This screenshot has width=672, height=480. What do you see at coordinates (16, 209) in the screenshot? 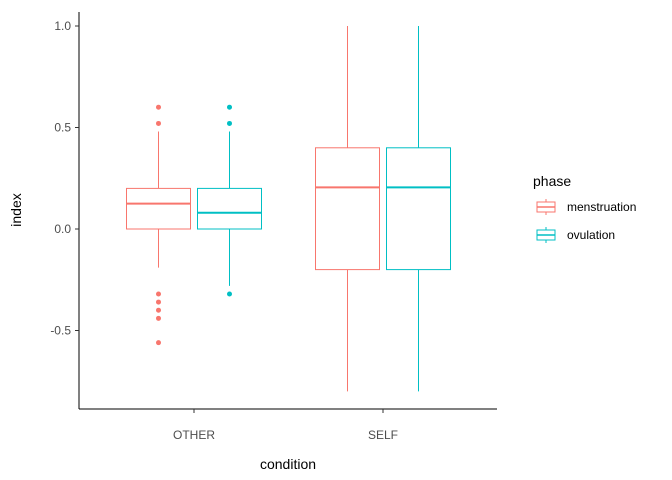
I see `y-axis-title: index` at bounding box center [16, 209].